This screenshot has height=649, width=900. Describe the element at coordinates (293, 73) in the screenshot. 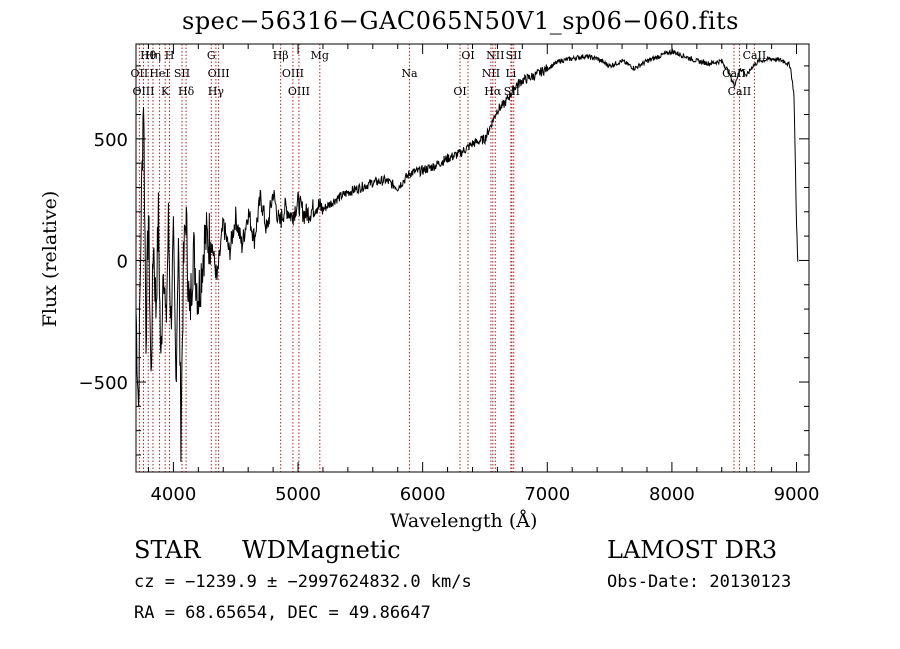

I see `line-label-13: OIII` at that location.